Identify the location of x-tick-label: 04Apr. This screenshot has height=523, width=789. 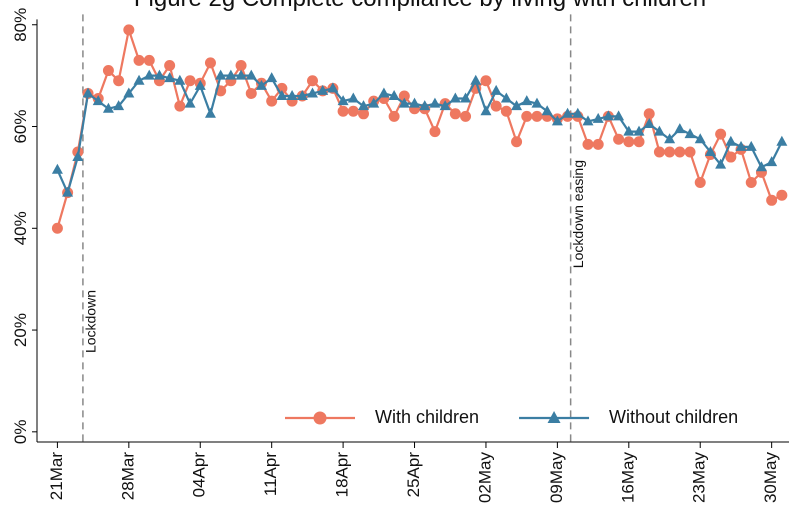
(199, 475).